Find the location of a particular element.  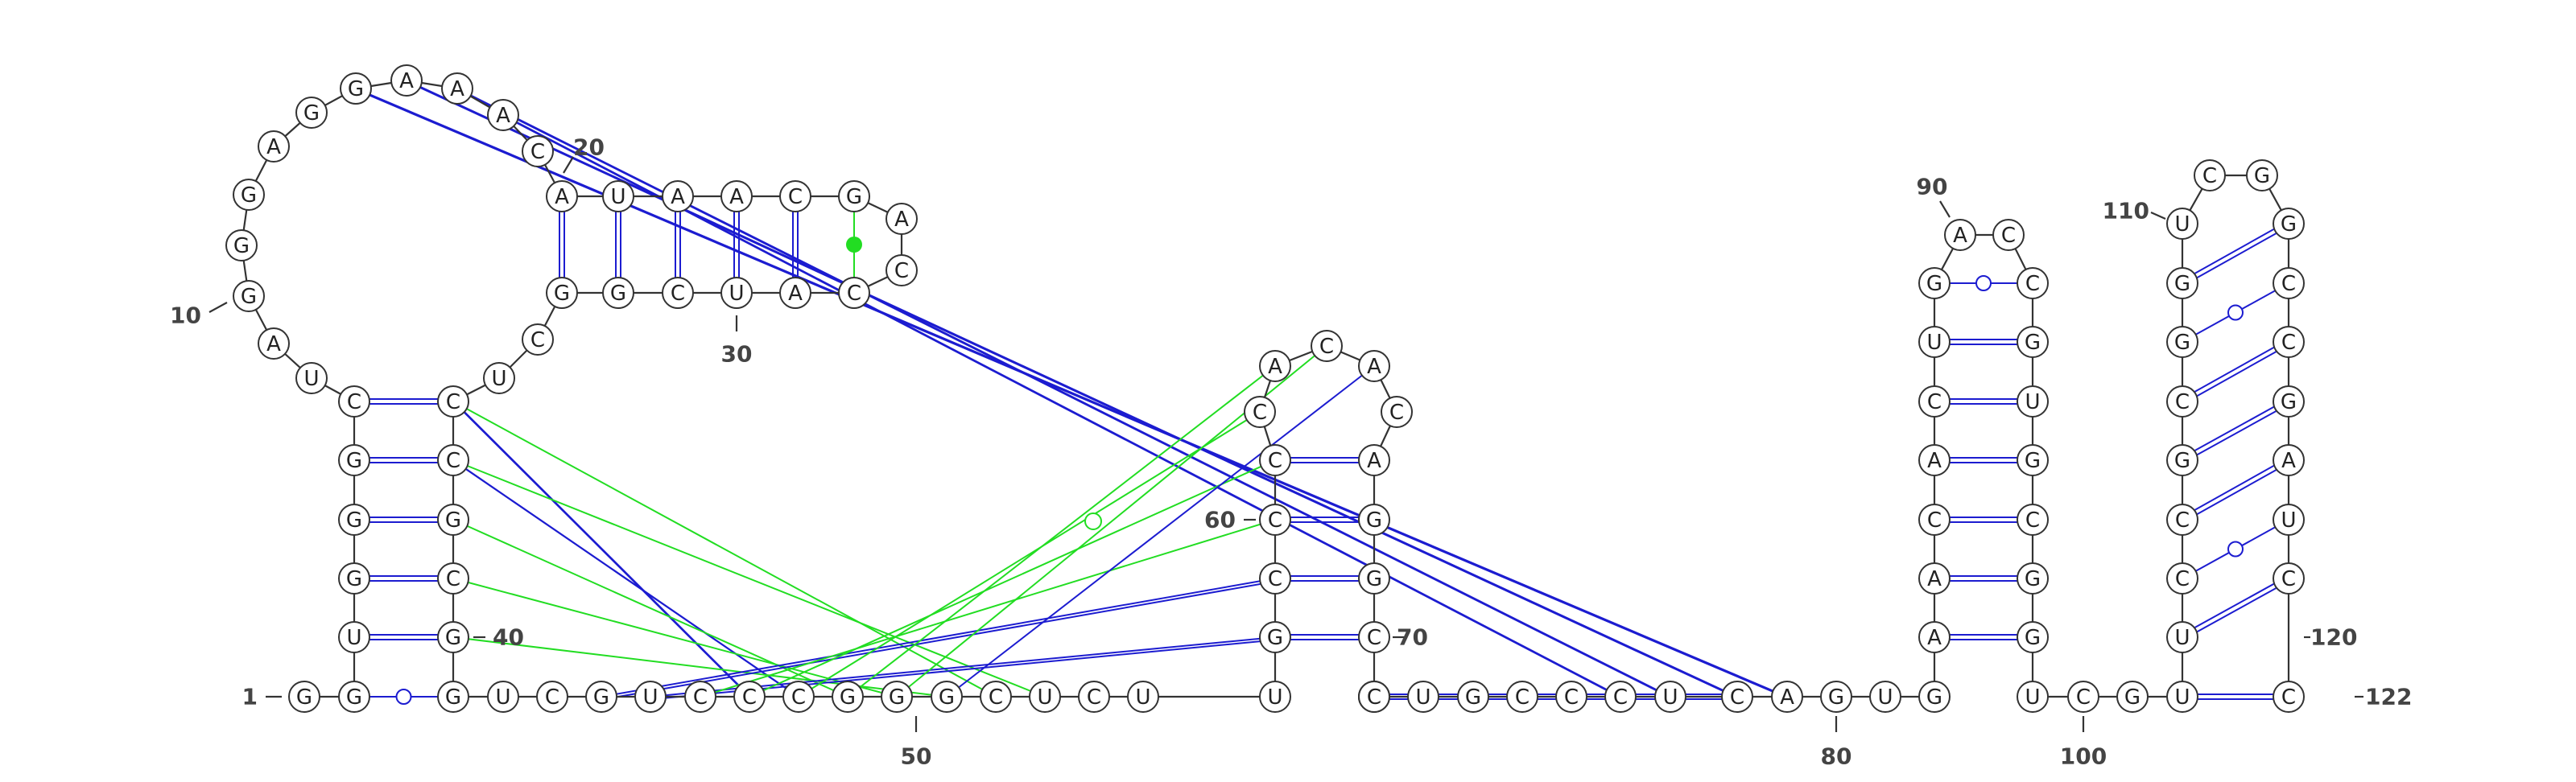

wobble-pair-marker is located at coordinates (403, 697).